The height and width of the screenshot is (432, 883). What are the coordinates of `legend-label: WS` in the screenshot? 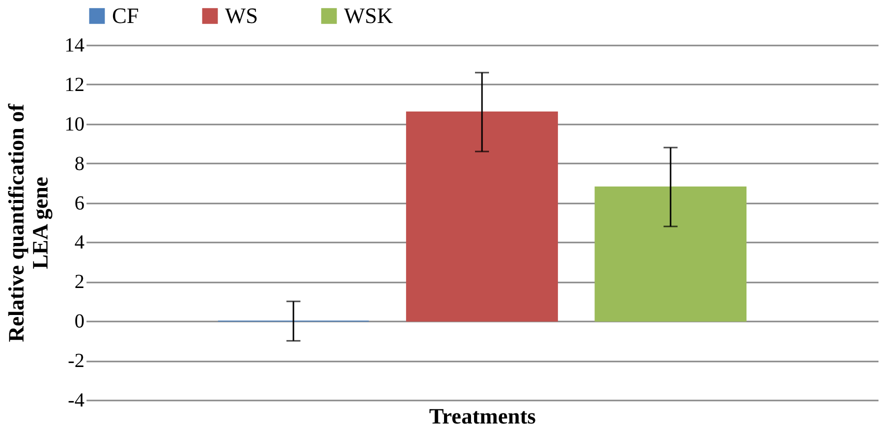 It's located at (241, 15).